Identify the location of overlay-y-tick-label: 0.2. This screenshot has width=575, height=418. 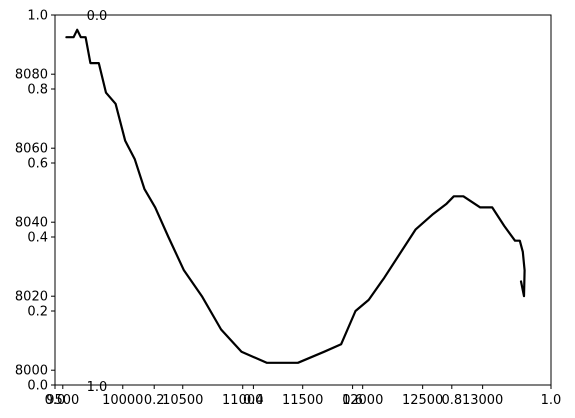
(37, 312).